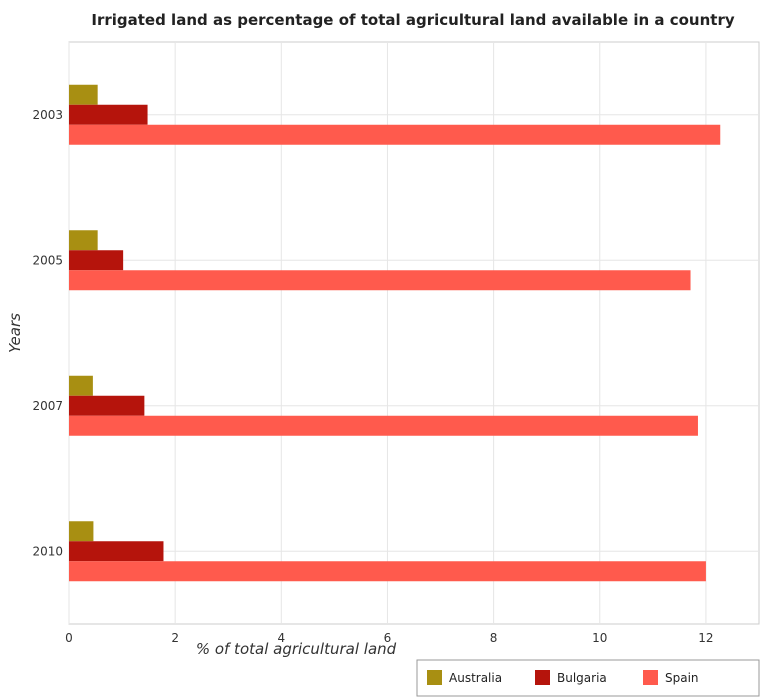 The width and height of the screenshot is (767, 700). What do you see at coordinates (475, 678) in the screenshot?
I see `legend-label-australia: Australia` at bounding box center [475, 678].